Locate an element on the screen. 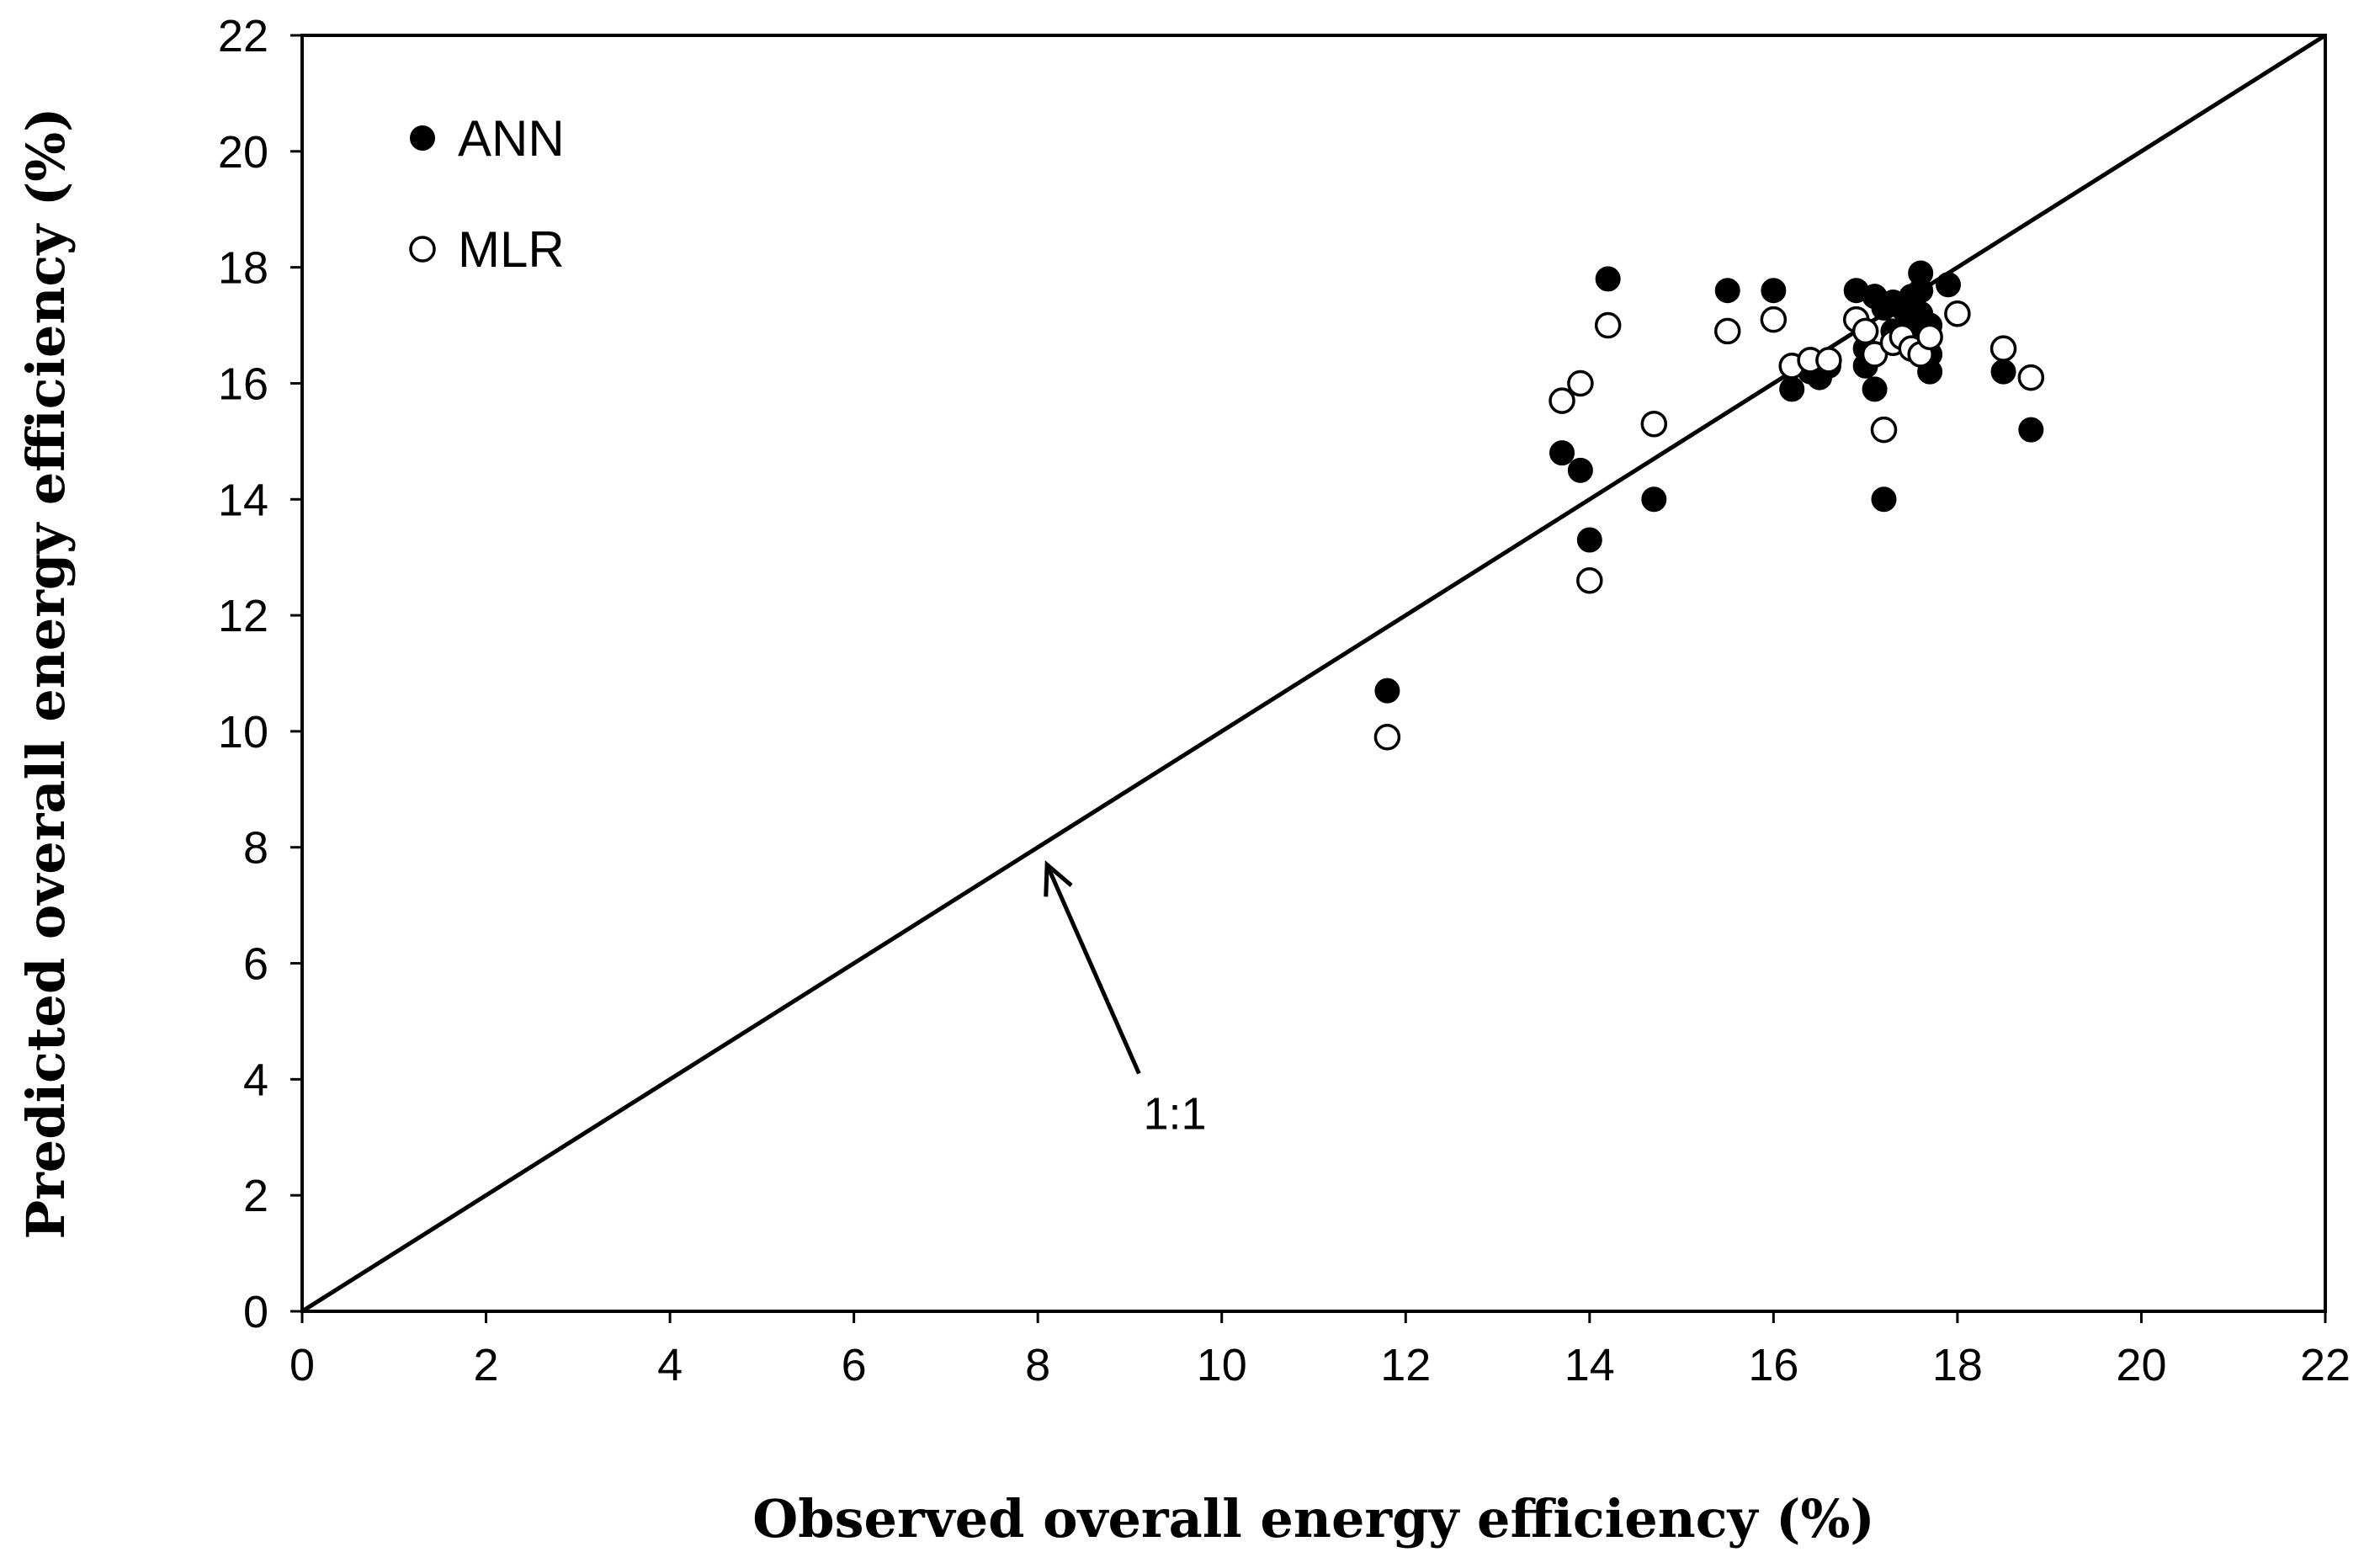  y-tick-label: 18 is located at coordinates (243, 268).